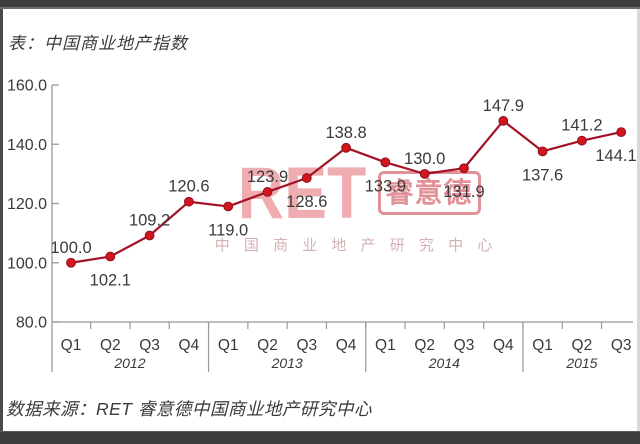  What do you see at coordinates (27, 86) in the screenshot?
I see `y-axis-label: 160.0` at bounding box center [27, 86].